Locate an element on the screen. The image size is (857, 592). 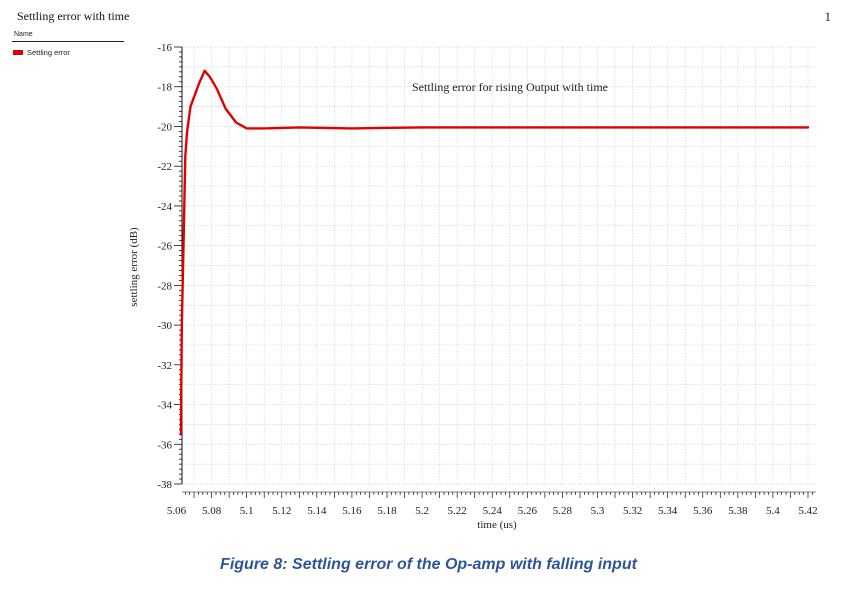
y-tick-label: -24 is located at coordinates (164, 207).